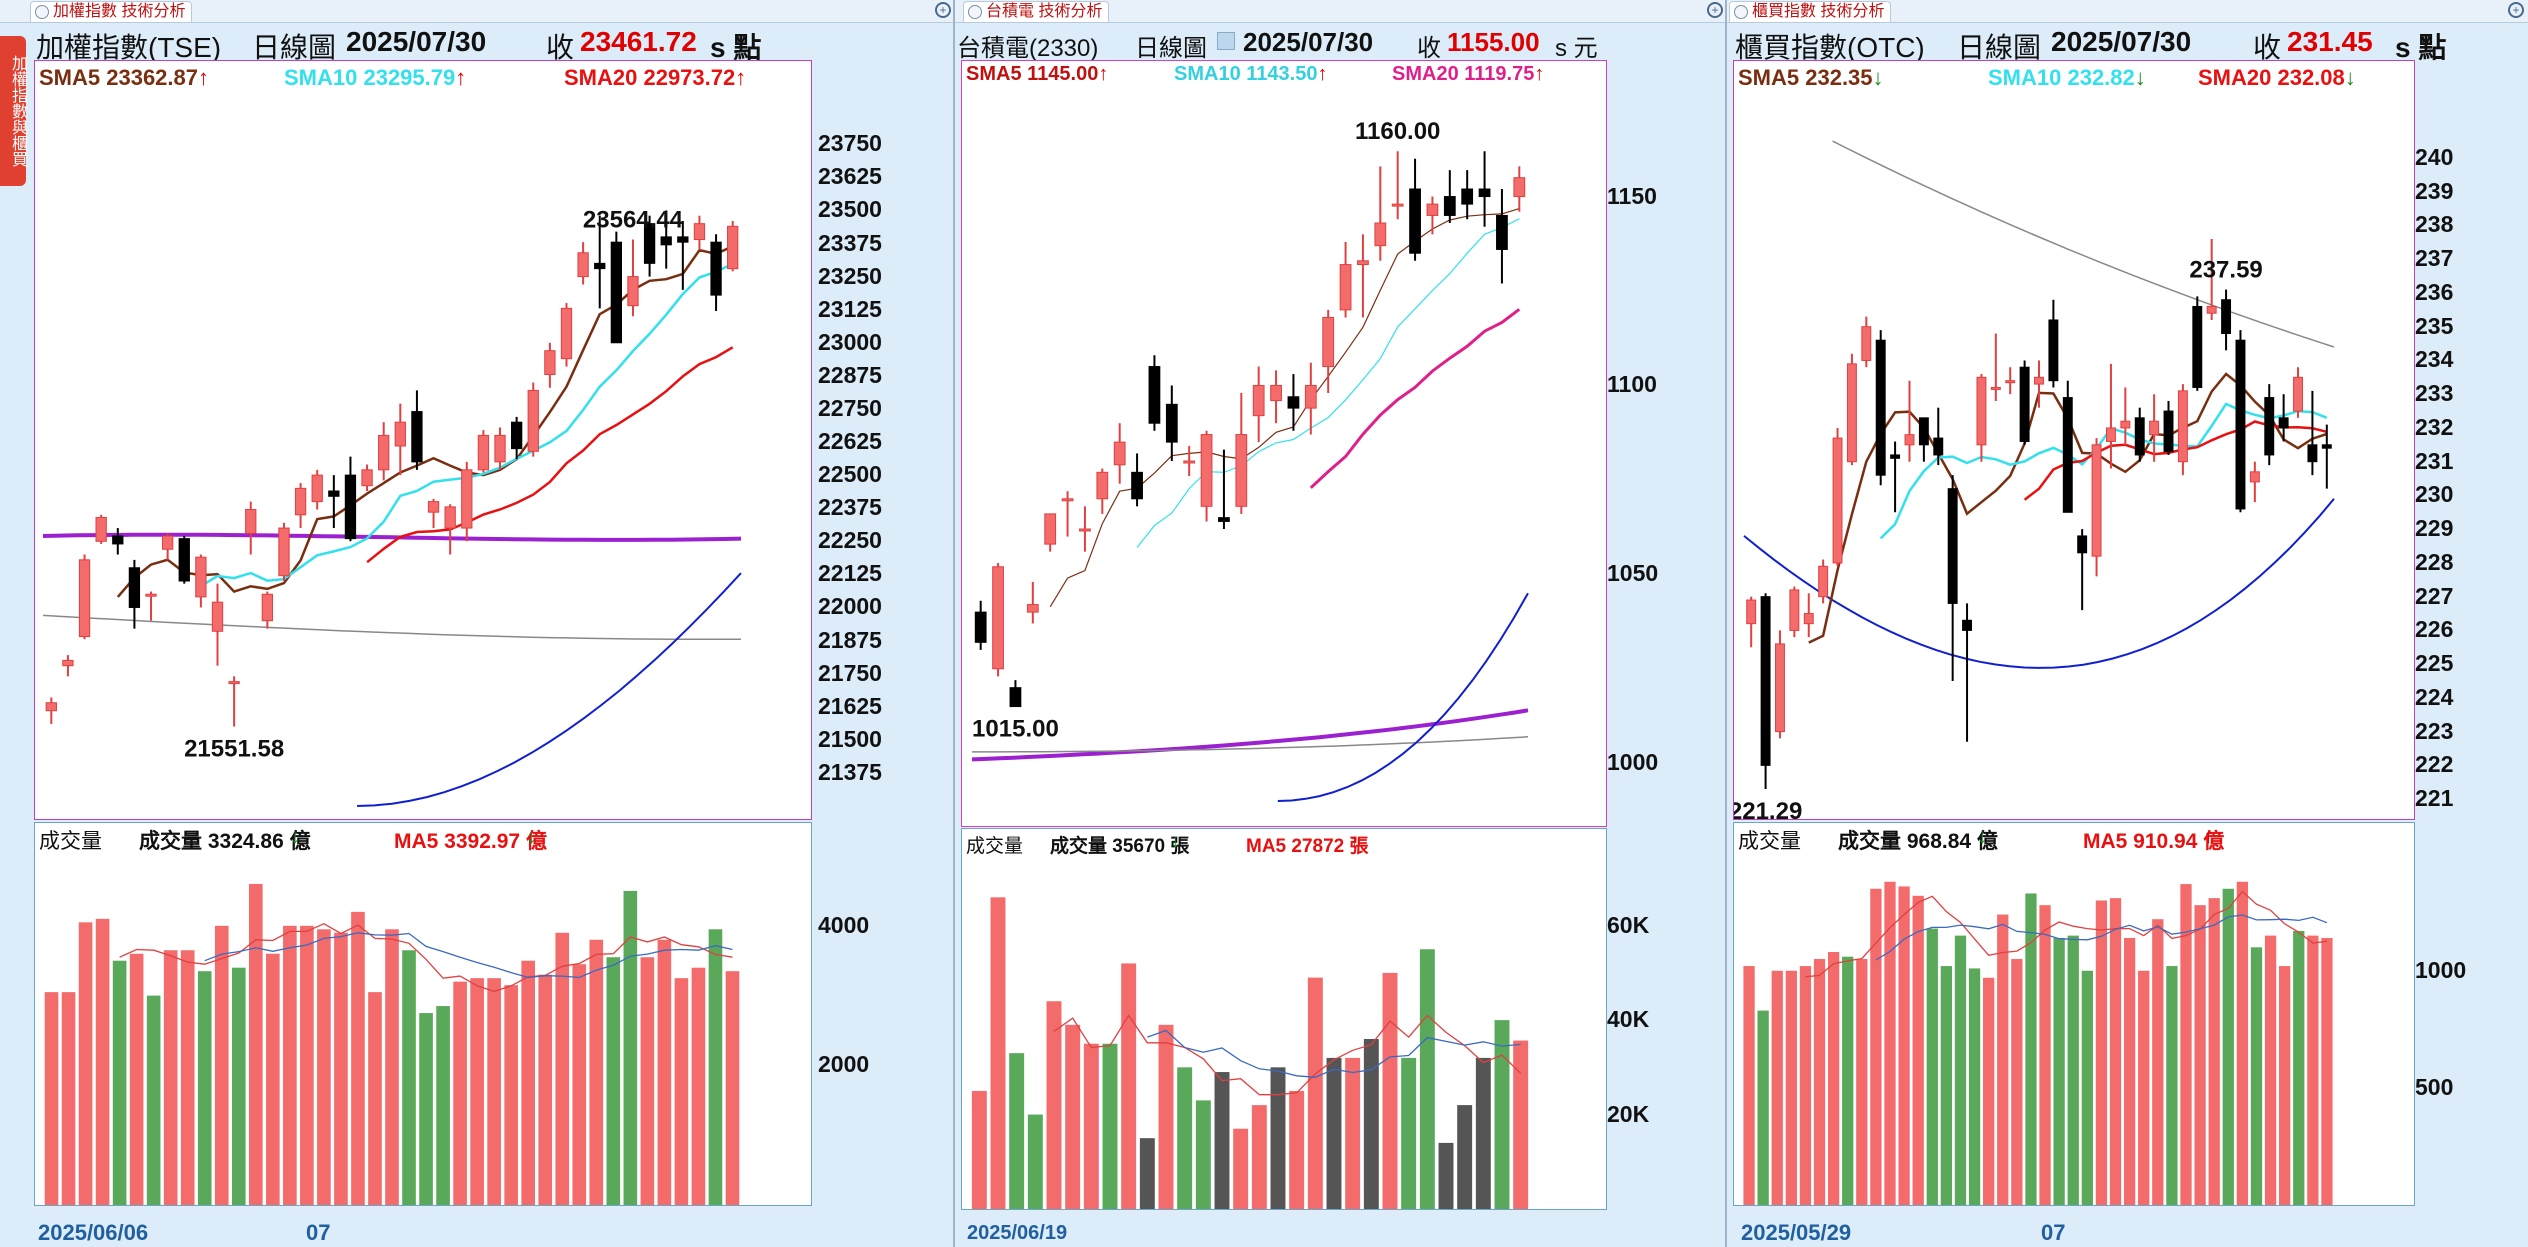  What do you see at coordinates (1715, 10) in the screenshot?
I see `zoom-icon: +` at bounding box center [1715, 10].